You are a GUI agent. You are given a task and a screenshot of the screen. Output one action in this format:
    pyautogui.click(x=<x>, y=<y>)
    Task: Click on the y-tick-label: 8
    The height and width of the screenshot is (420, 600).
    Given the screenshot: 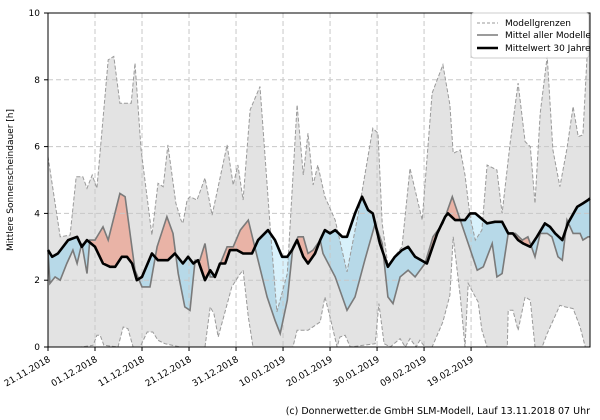 What is the action you would take?
    pyautogui.click(x=37, y=81)
    